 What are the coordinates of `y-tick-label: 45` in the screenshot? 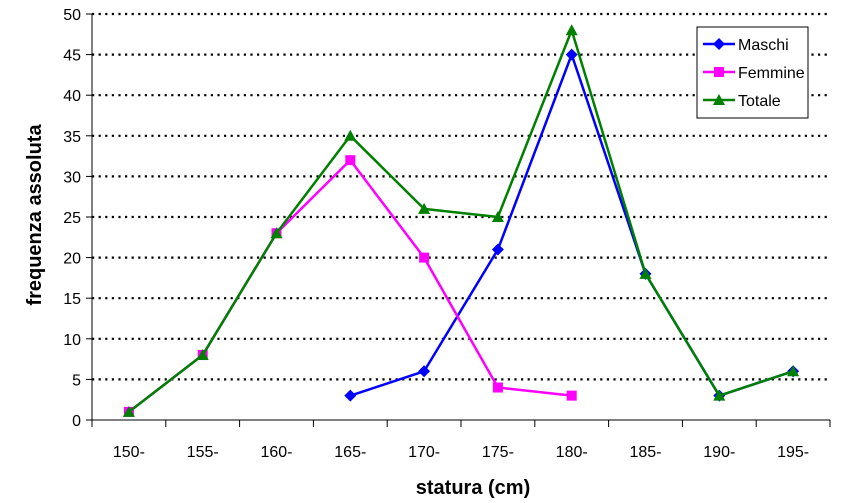 It's located at (72, 56).